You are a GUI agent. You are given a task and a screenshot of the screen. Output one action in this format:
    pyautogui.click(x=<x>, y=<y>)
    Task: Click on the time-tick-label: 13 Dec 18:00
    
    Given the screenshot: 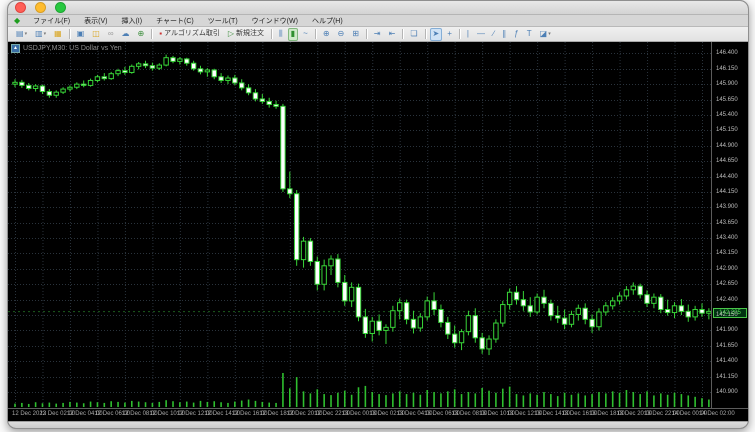 What is the action you would take?
    pyautogui.click(x=607, y=414)
    